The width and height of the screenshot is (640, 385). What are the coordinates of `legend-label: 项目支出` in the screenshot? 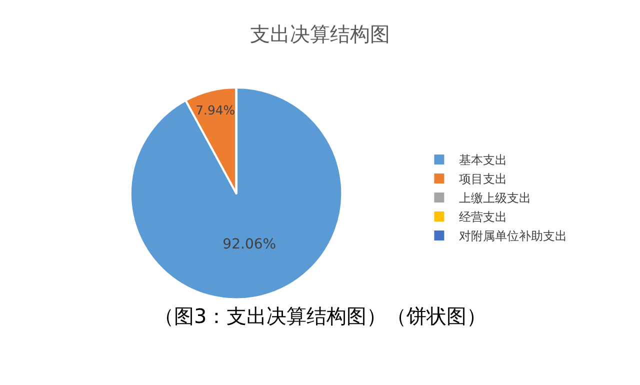 It's located at (483, 179).